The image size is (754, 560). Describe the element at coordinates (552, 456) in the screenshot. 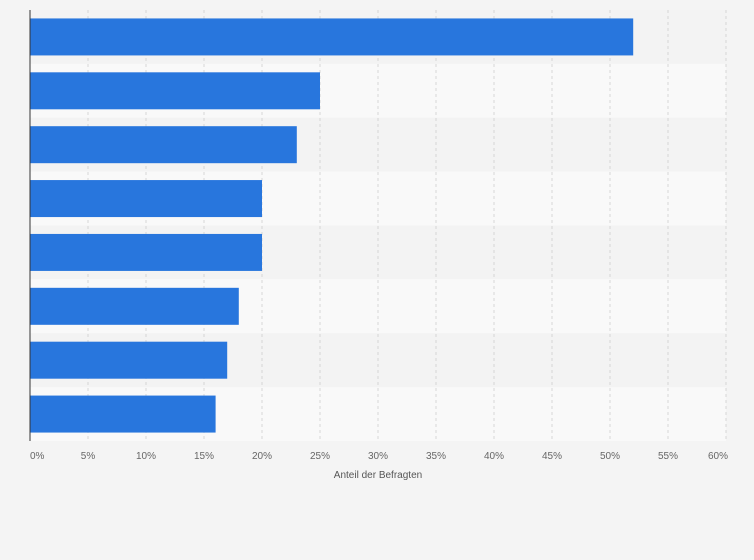

I see `x-tick-label: 45%` at that location.